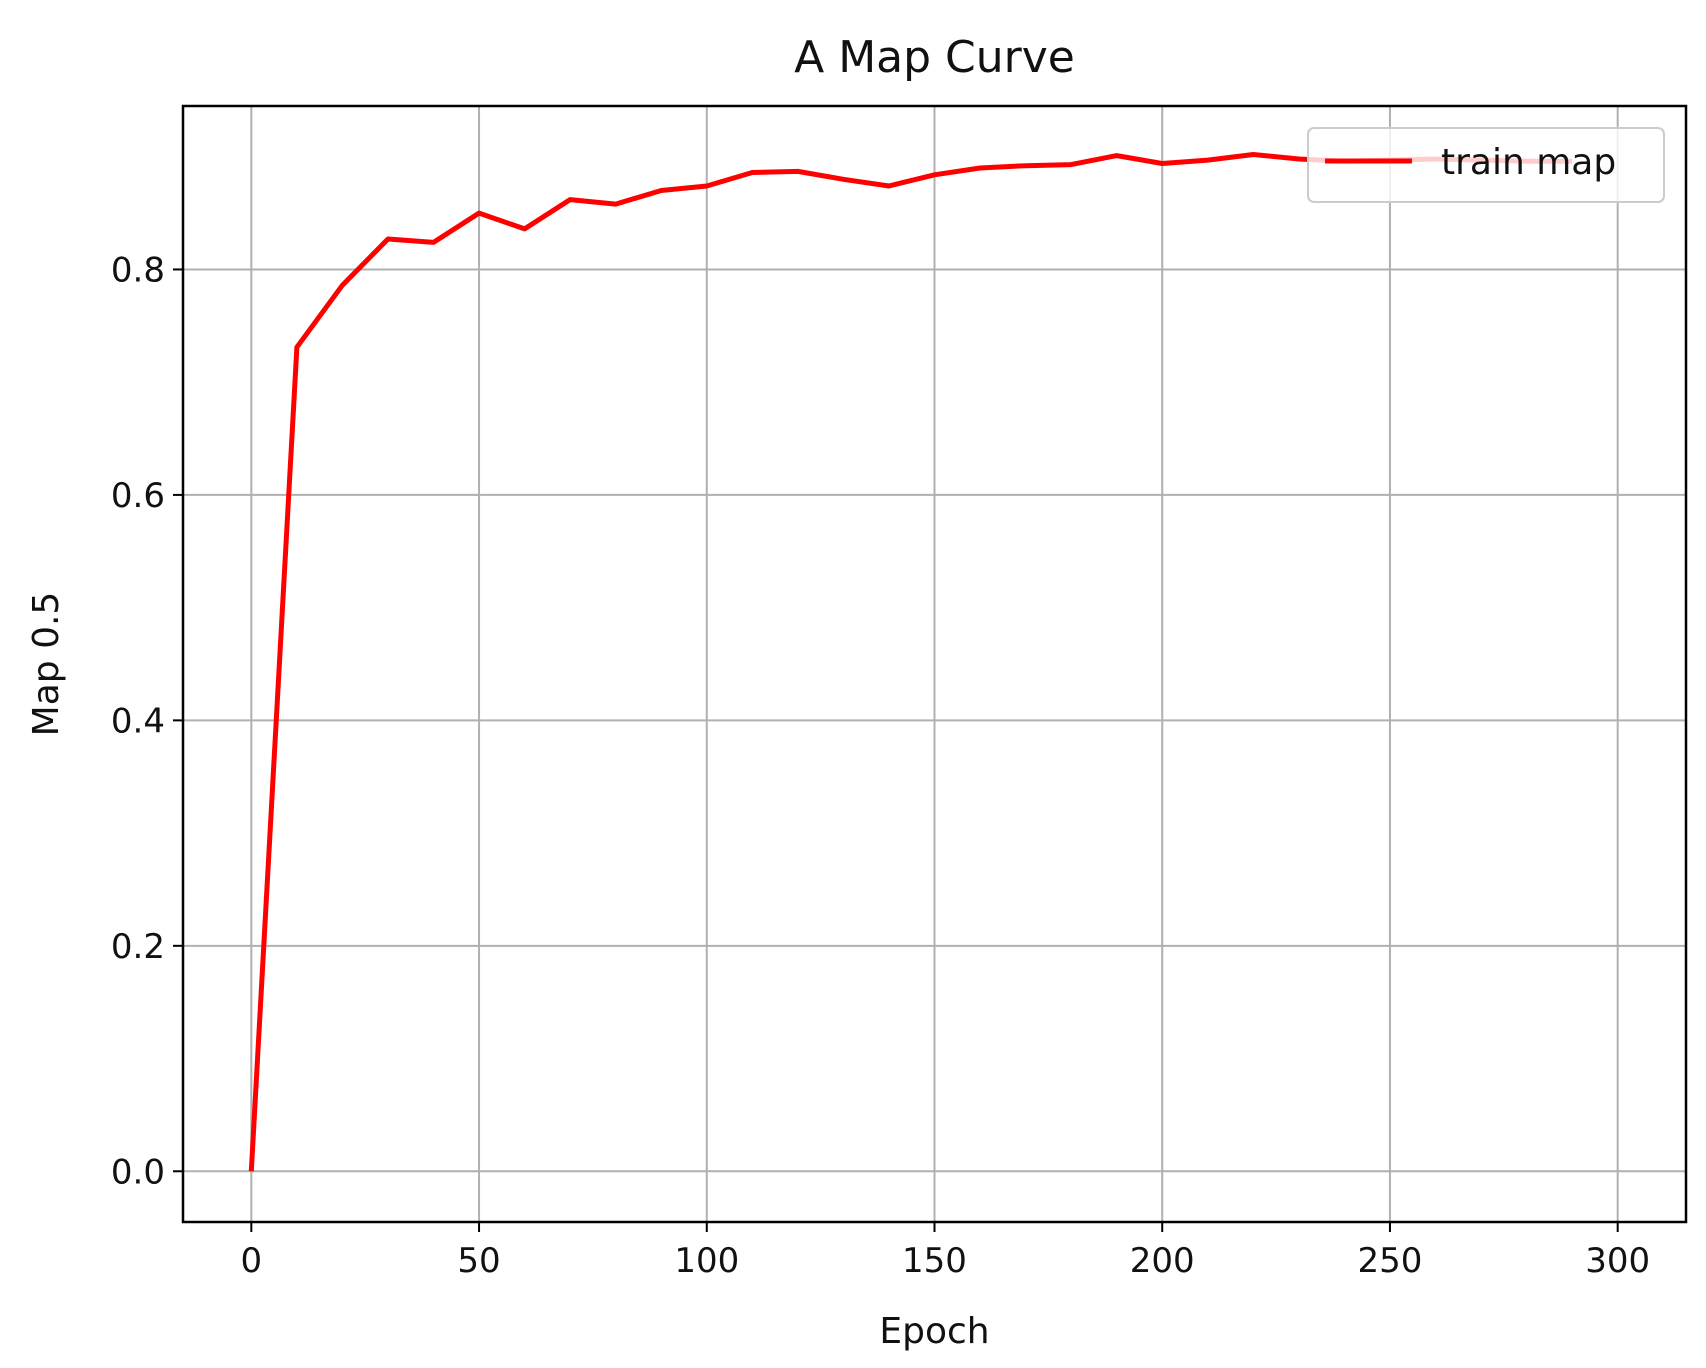 This screenshot has height=1368, width=1706. What do you see at coordinates (706, 1261) in the screenshot?
I see `x-tick-label: 100` at bounding box center [706, 1261].